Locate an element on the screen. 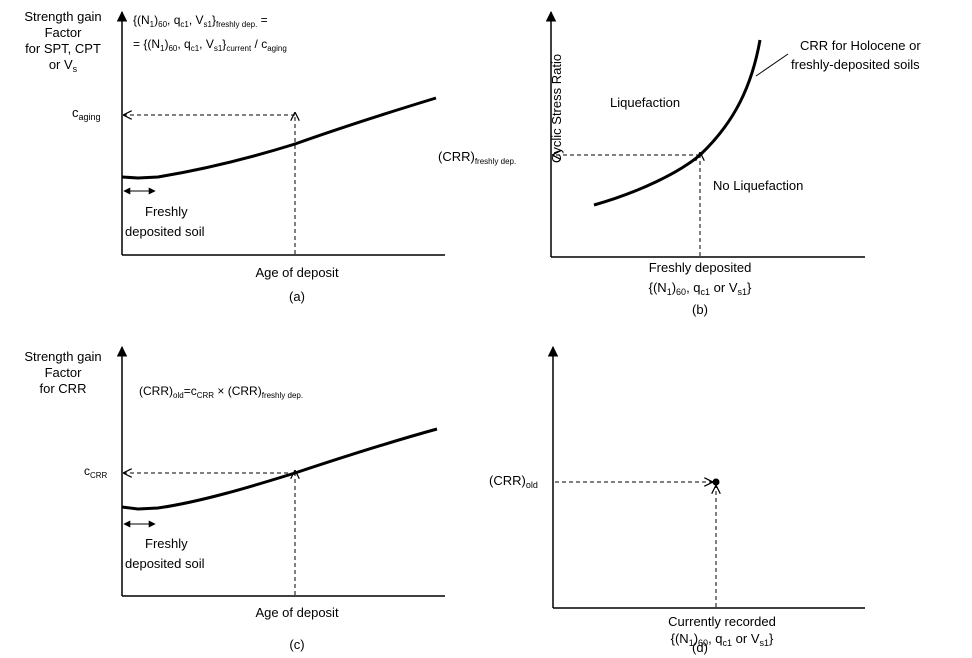 Image resolution: width=972 pixels, height=658 pixels. panel-b-region-no-liquefaction: No Liquefaction is located at coordinates (758, 185).